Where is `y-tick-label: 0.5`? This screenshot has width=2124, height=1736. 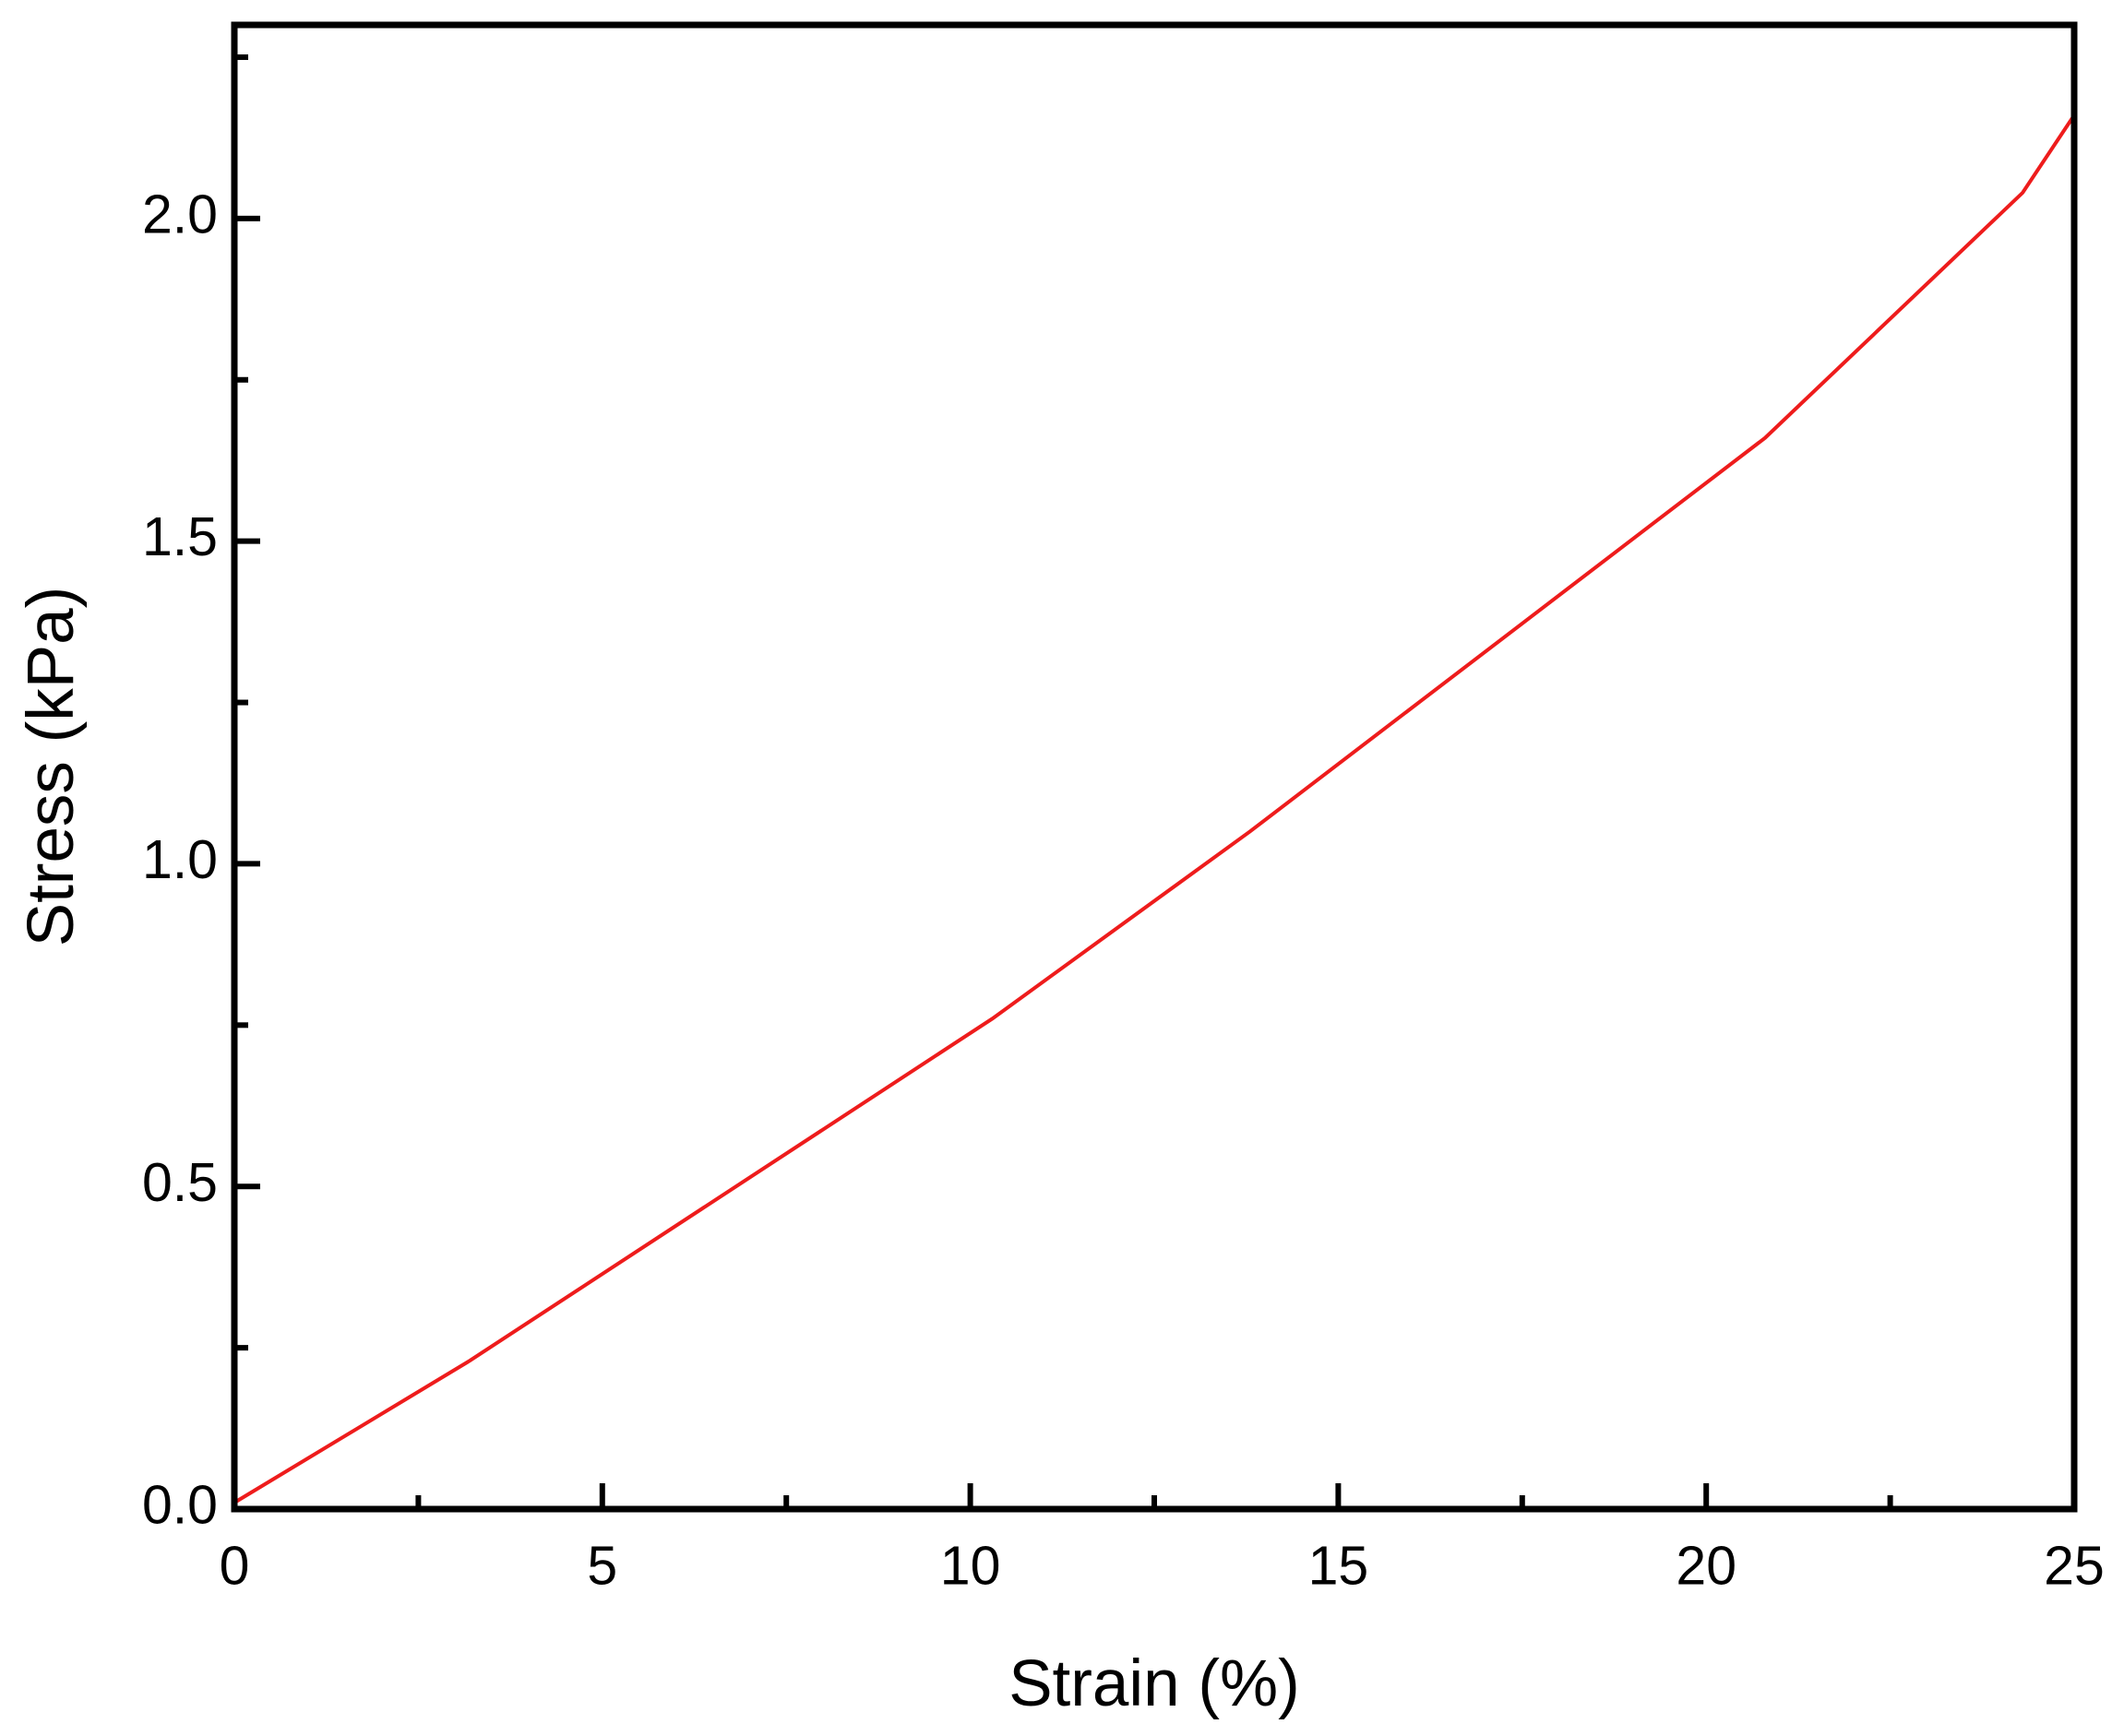 y-tick-label: 0.5 is located at coordinates (180, 1182).